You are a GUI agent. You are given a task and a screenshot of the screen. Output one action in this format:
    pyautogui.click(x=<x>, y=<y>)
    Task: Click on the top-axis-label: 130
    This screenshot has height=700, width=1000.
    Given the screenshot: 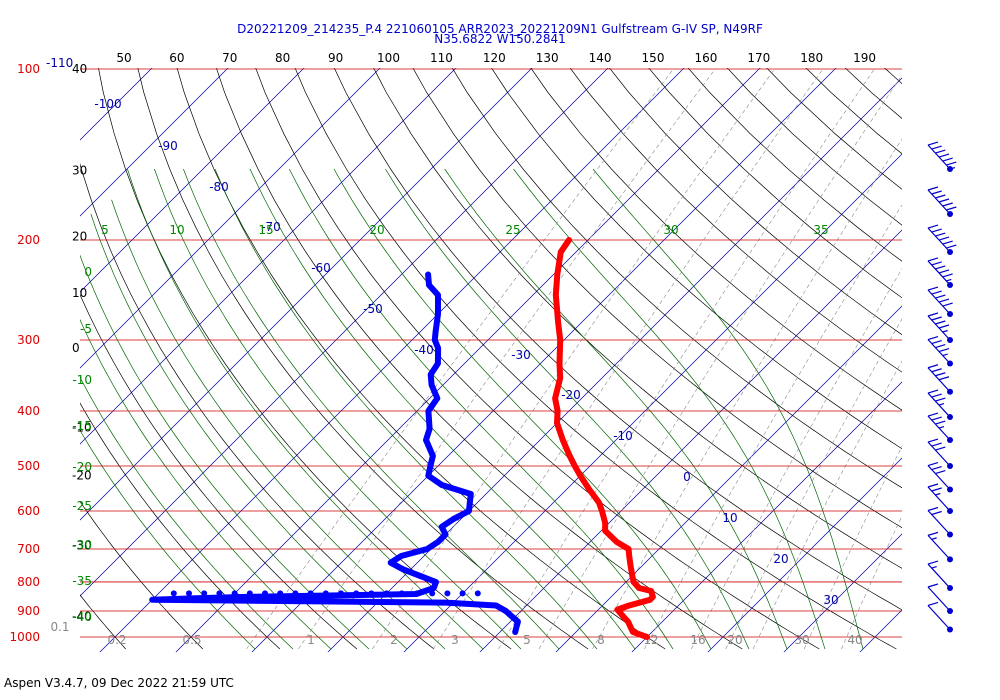 What is the action you would take?
    pyautogui.click(x=547, y=58)
    